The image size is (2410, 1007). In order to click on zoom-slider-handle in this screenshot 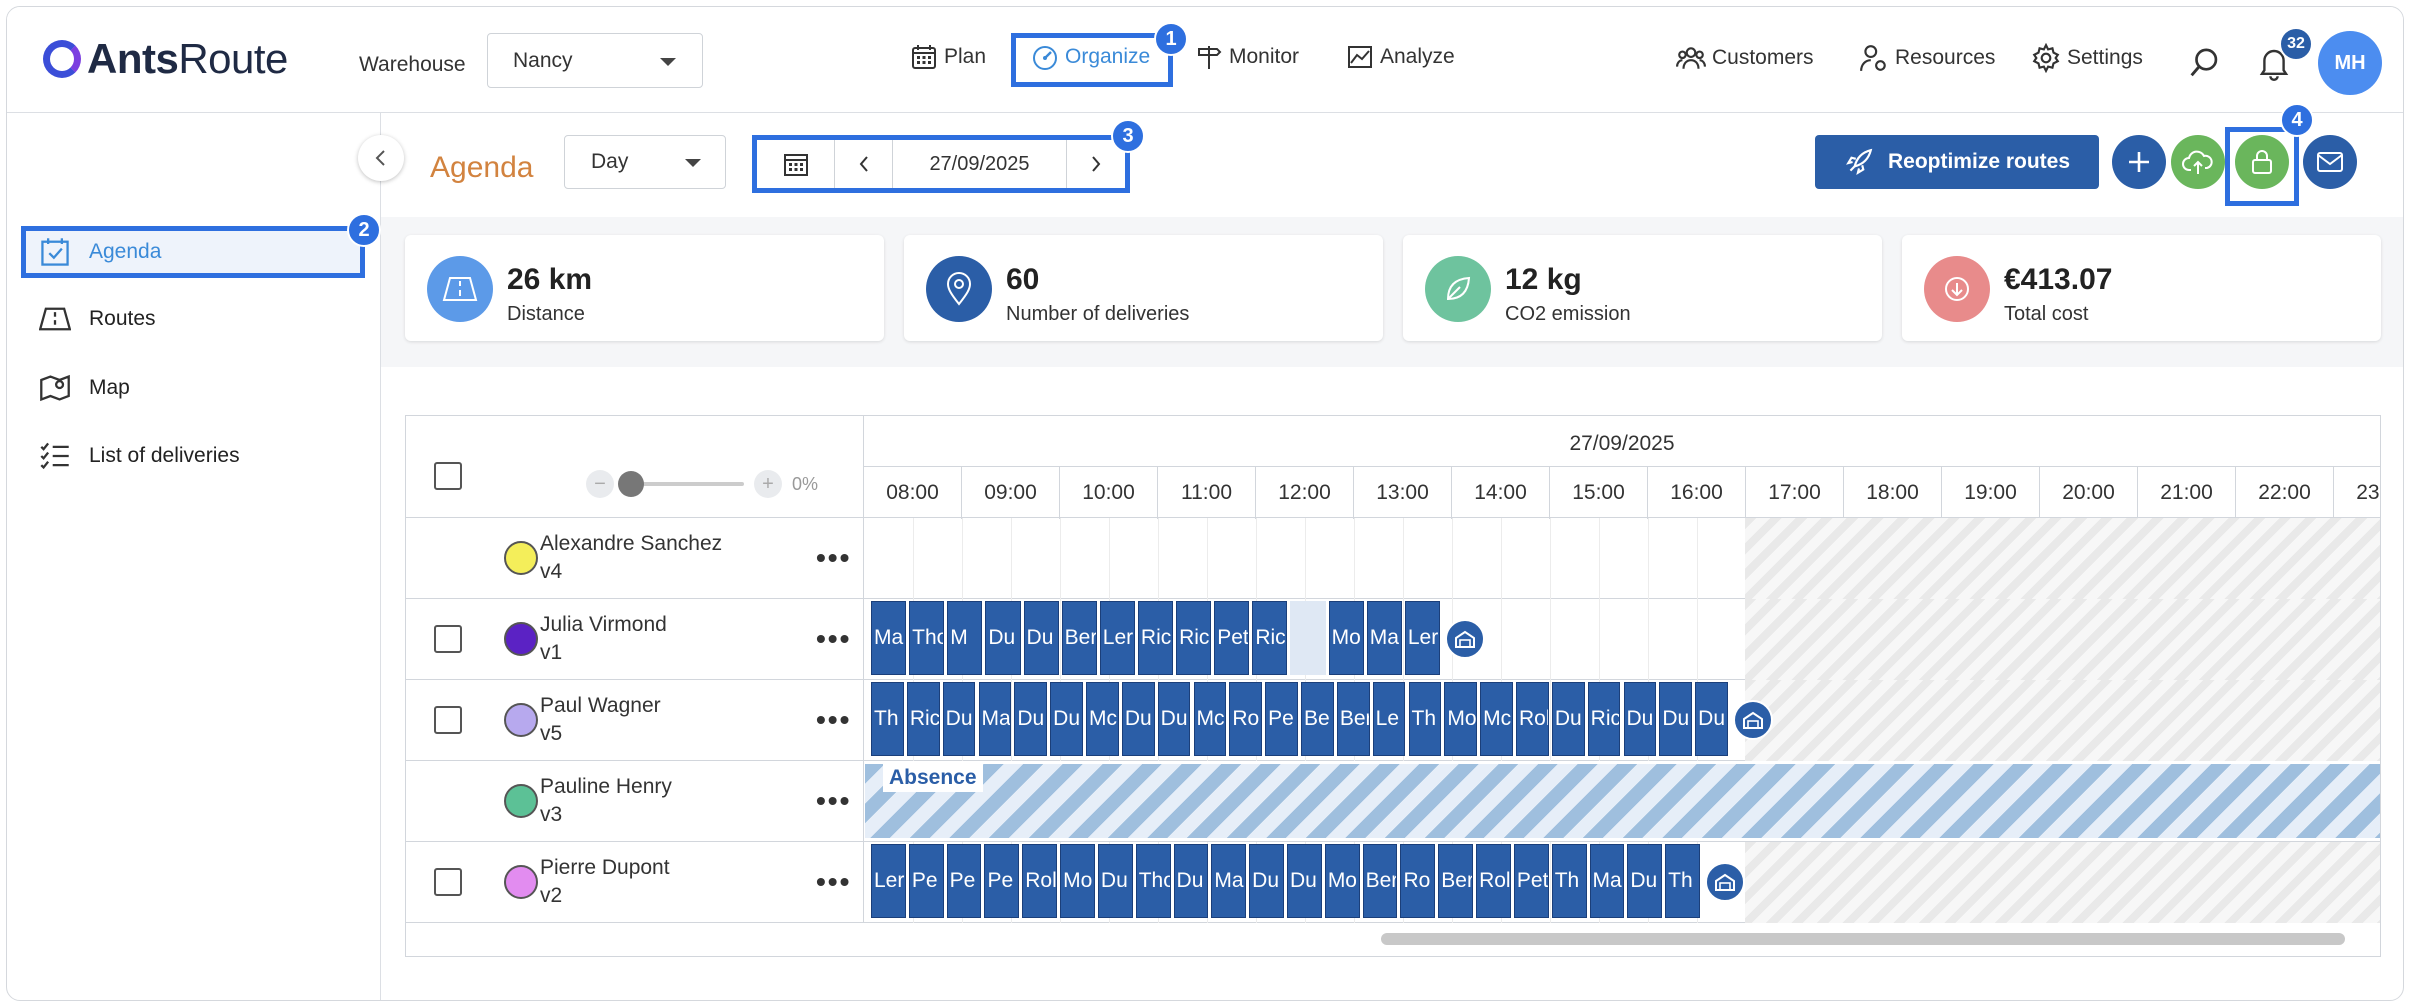, I will do `click(631, 484)`.